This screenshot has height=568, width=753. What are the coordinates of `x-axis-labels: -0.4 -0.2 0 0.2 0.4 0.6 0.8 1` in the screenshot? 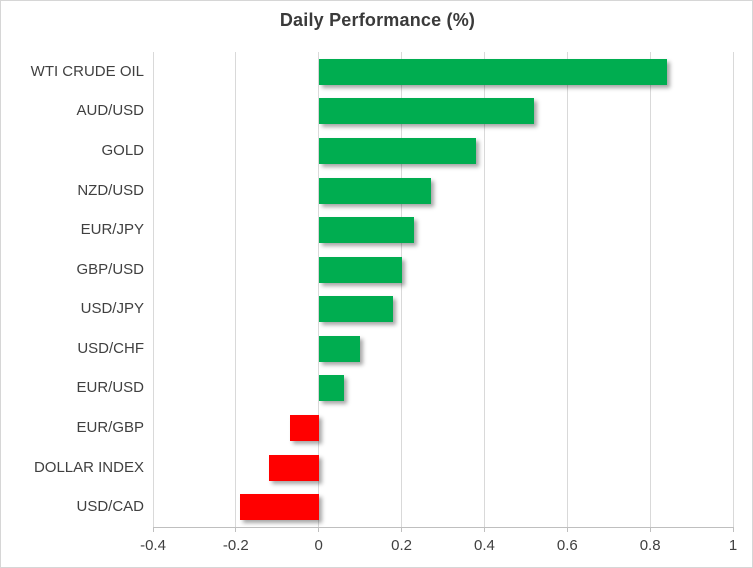 It's located at (376, 547).